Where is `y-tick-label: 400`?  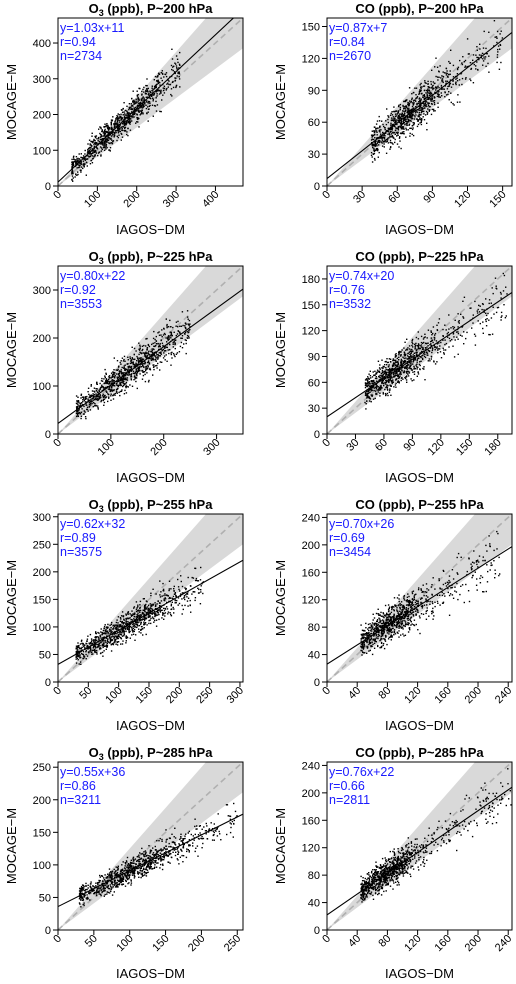
y-tick-label: 400 is located at coordinates (42, 44).